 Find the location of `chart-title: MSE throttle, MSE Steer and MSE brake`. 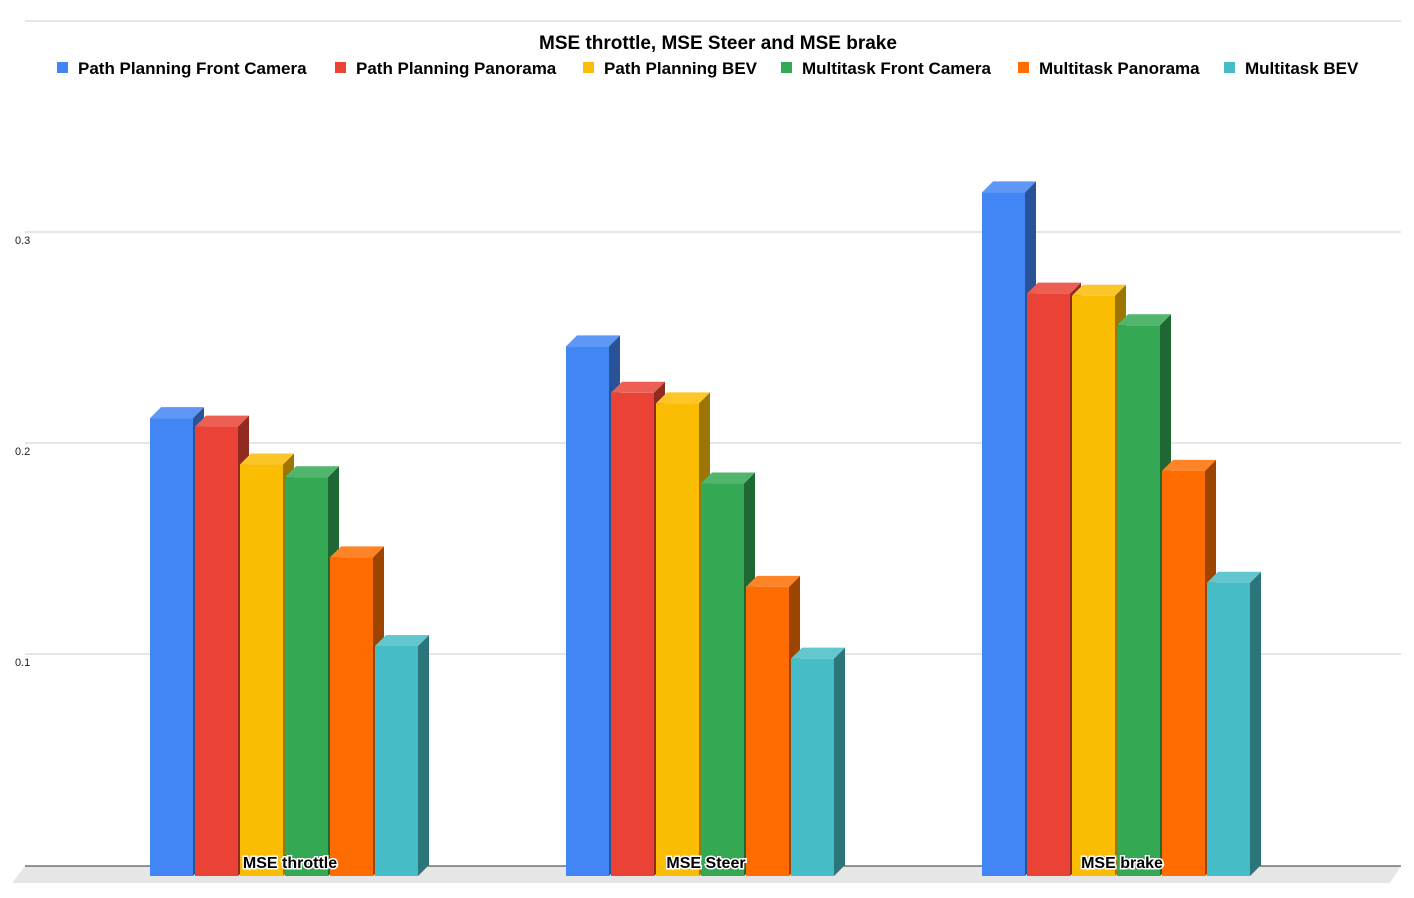

chart-title: MSE throttle, MSE Steer and MSE brake is located at coordinates (718, 43).